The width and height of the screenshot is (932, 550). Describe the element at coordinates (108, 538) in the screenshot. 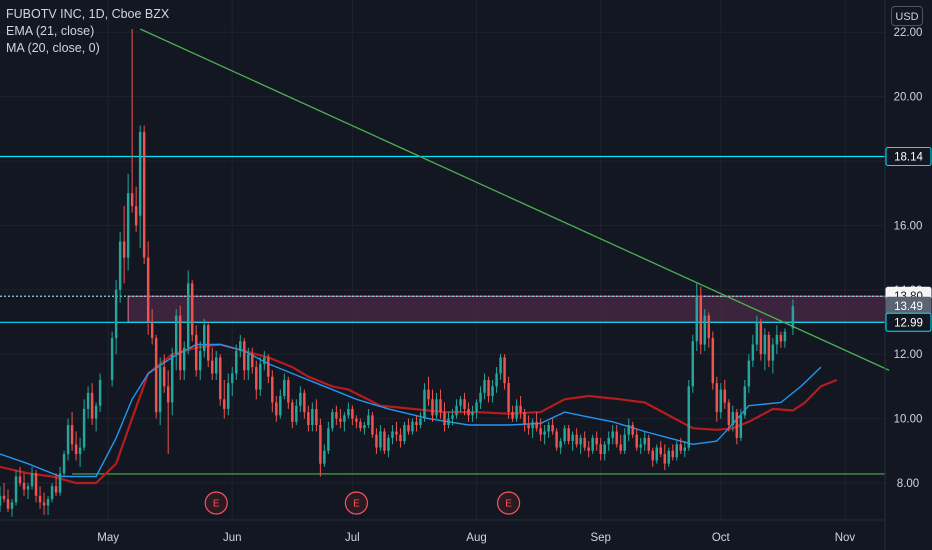

I see `x-tick-label: May` at that location.